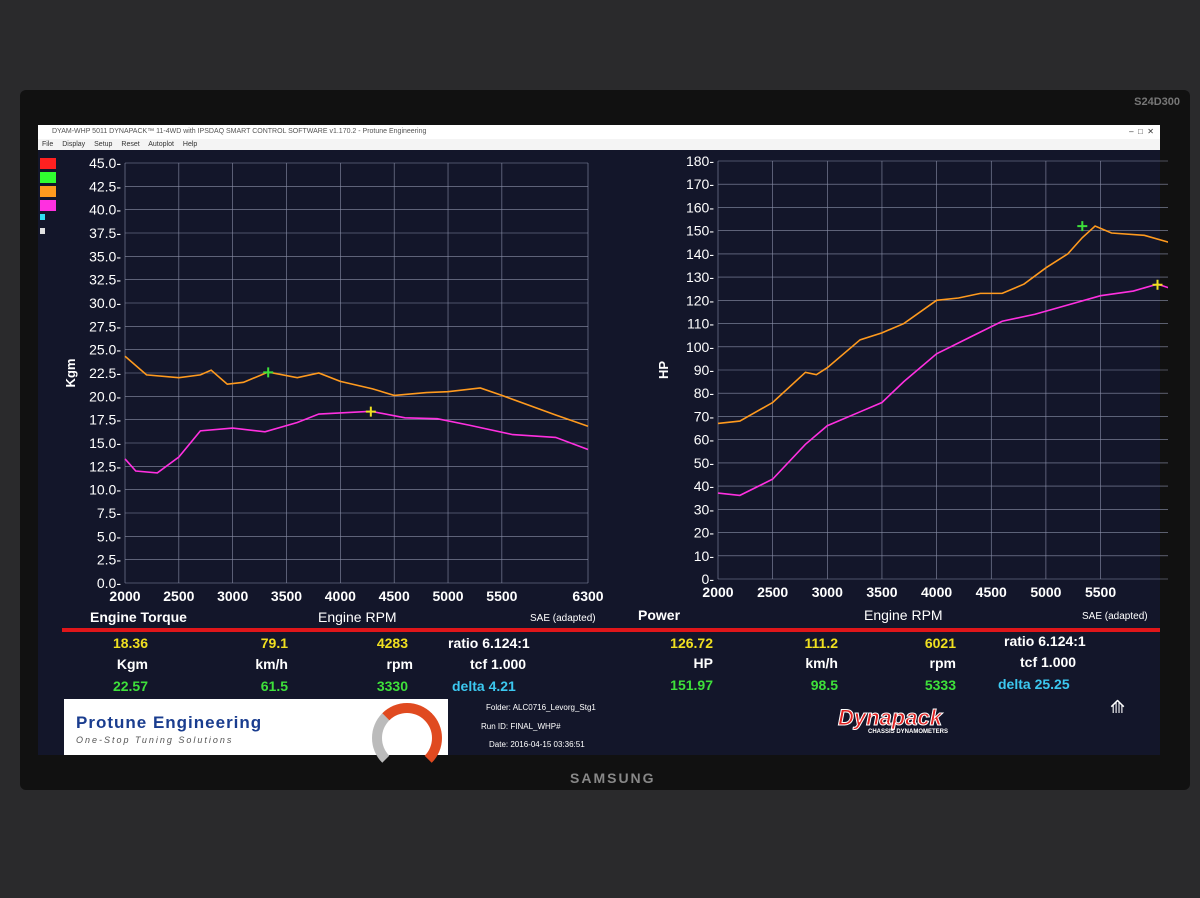 This screenshot has width=1200, height=898. I want to click on ratio-label: ratio, so click(1019, 641).